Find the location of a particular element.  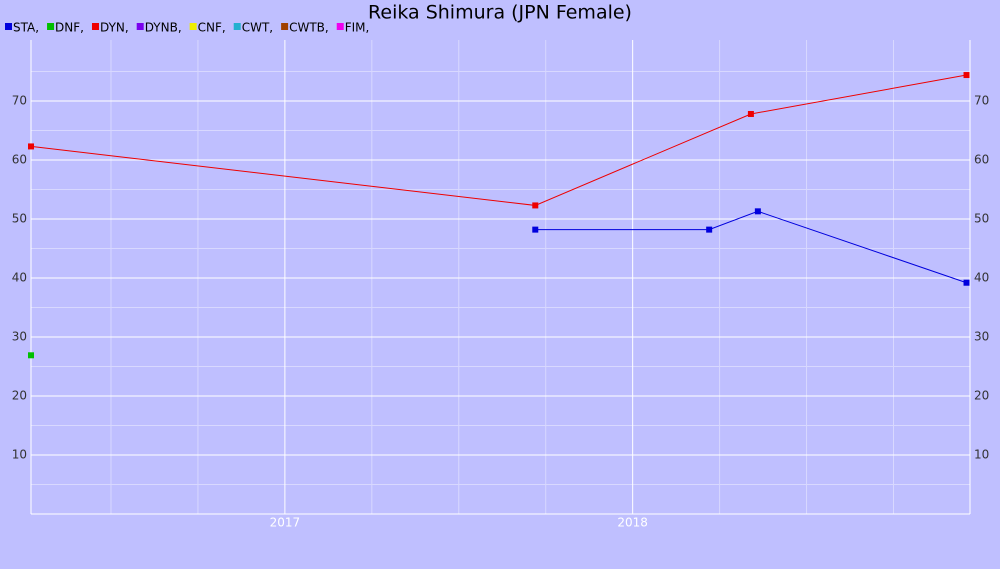

x-tick-label: 2018 is located at coordinates (632, 523).